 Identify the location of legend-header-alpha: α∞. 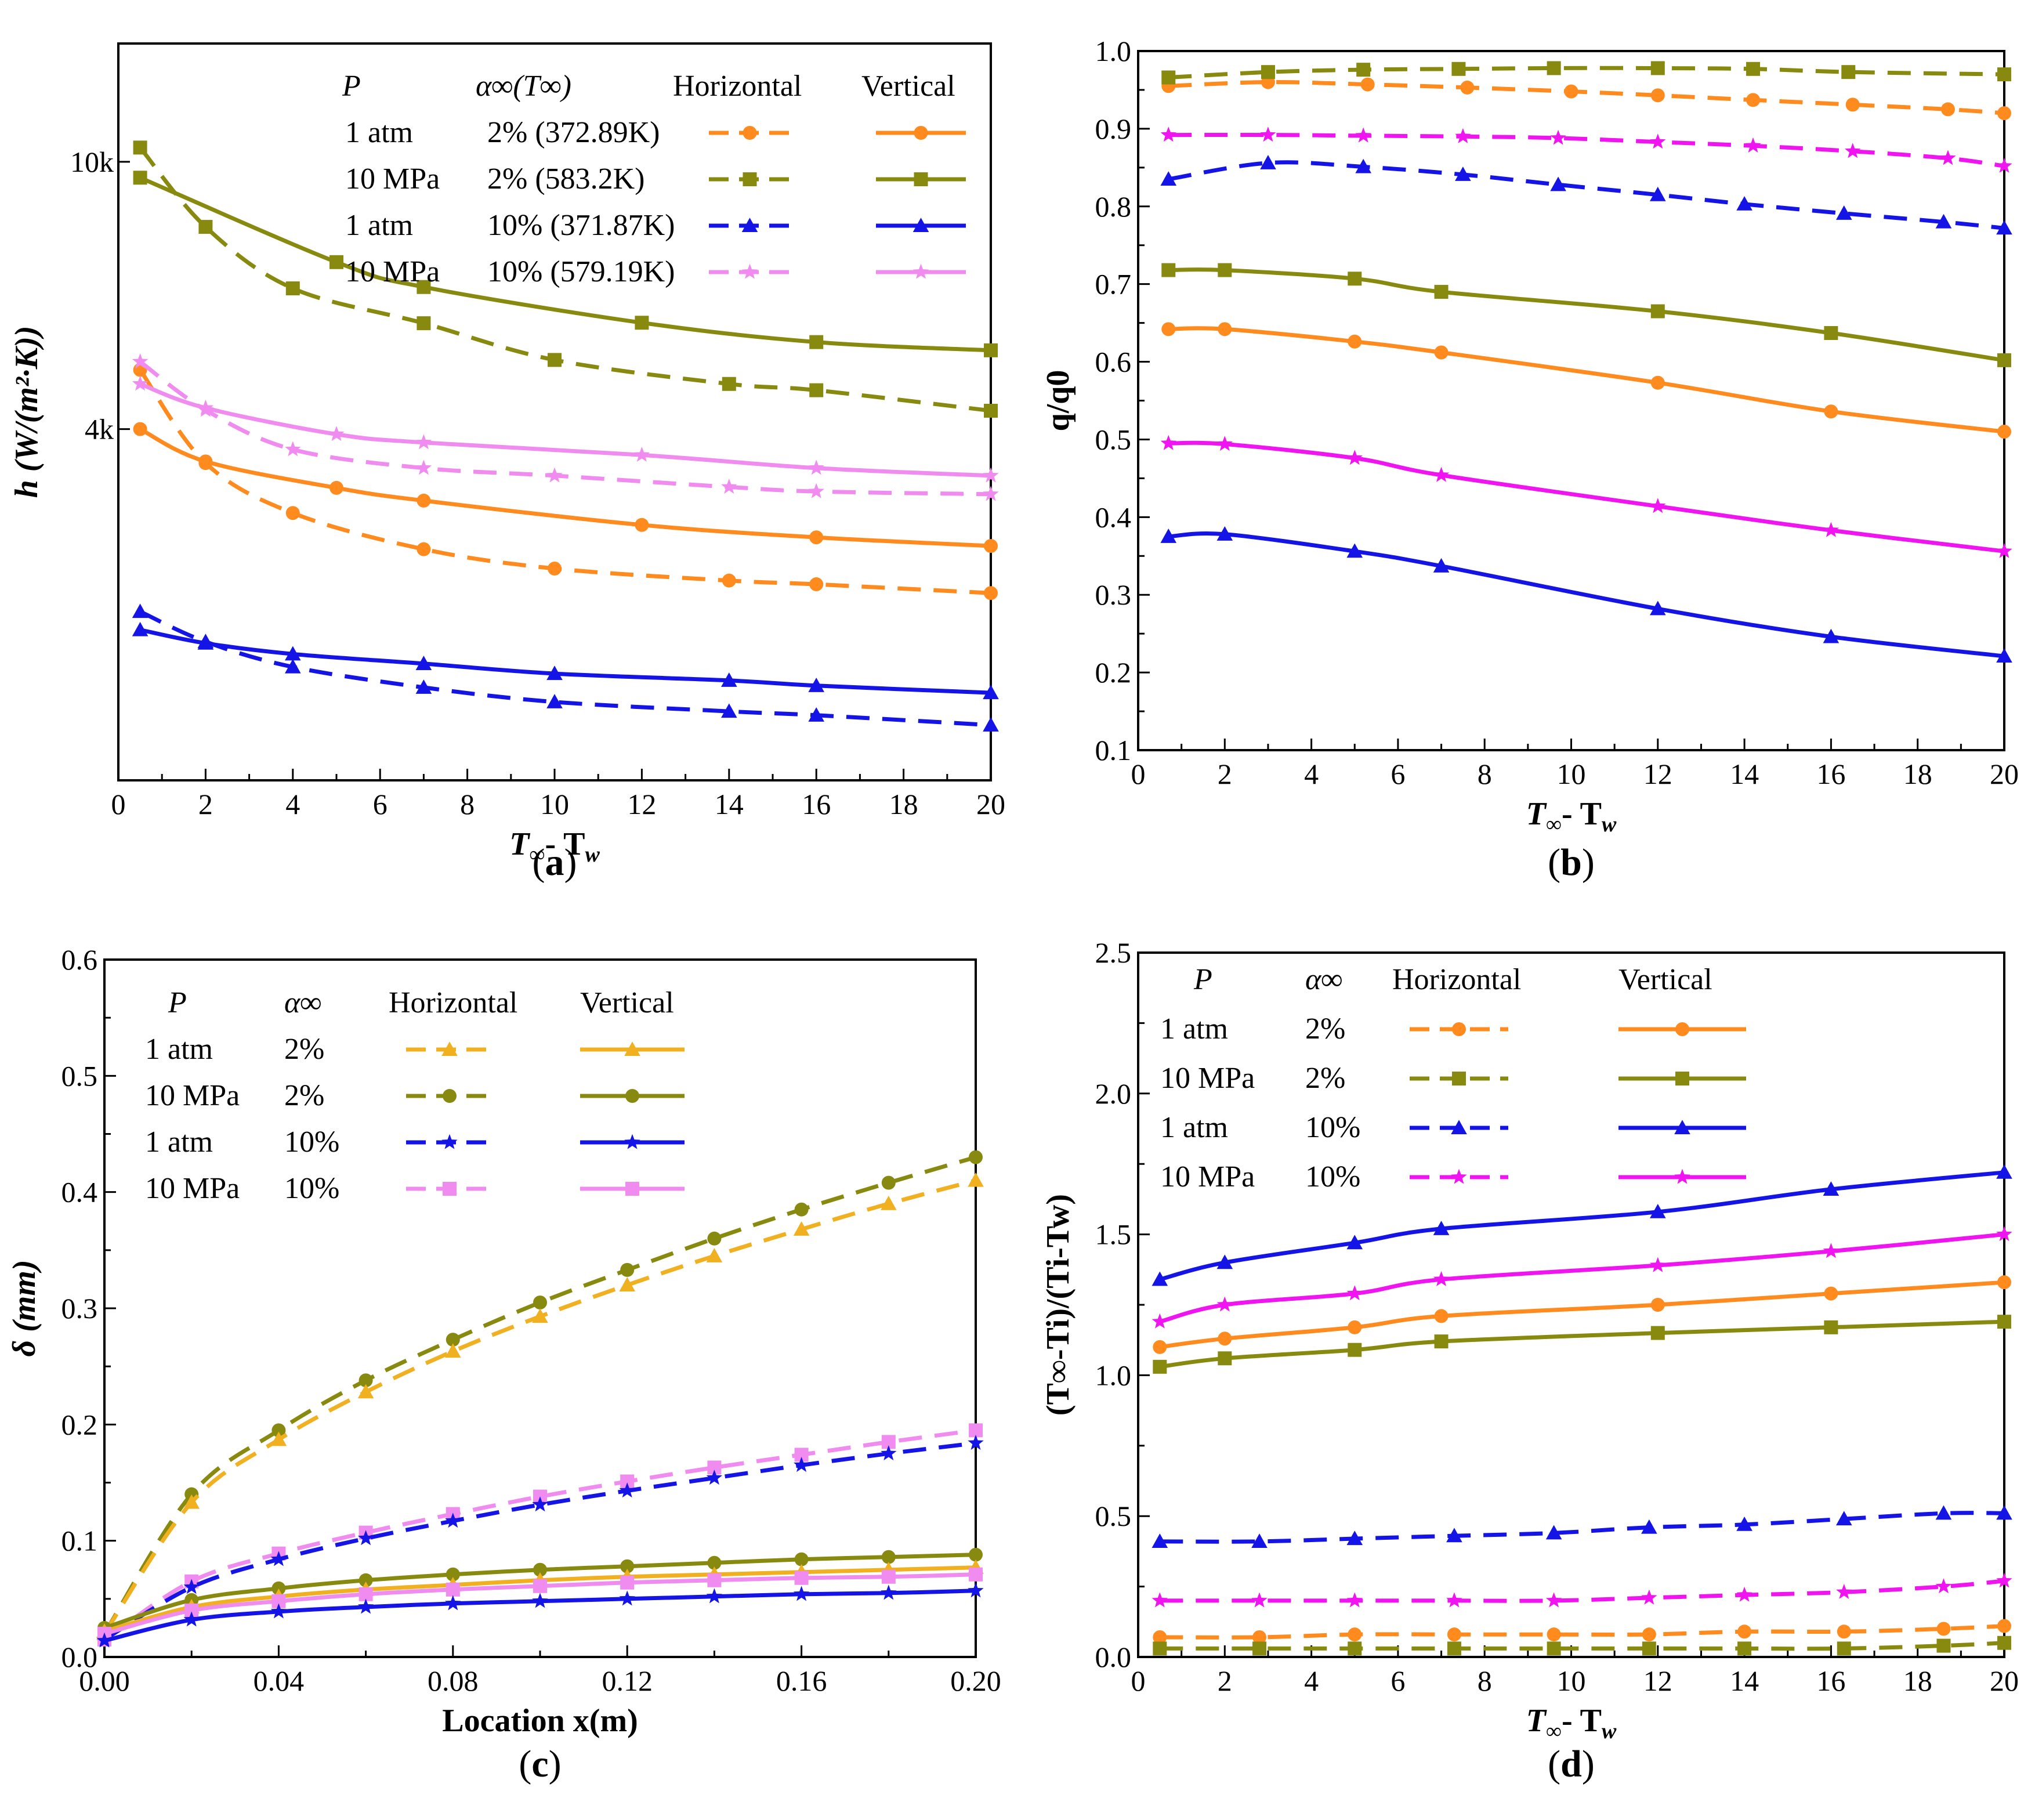
(1323, 979).